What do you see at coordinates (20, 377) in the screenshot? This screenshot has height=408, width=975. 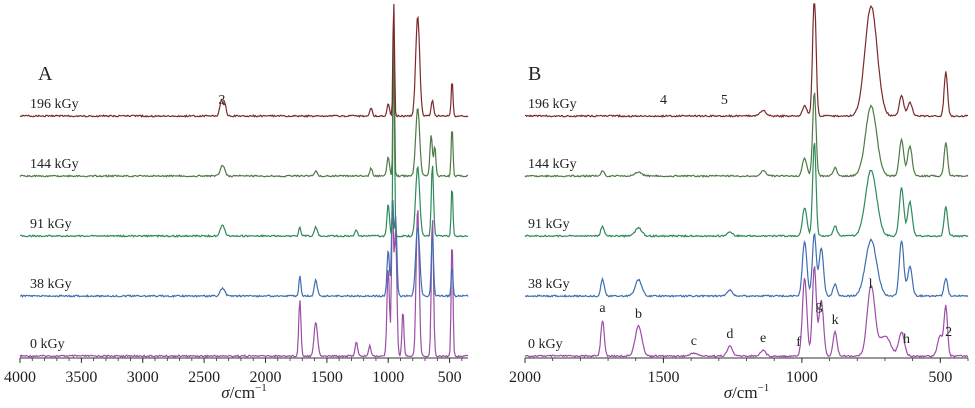 I see `x-tick-label: 4000` at bounding box center [20, 377].